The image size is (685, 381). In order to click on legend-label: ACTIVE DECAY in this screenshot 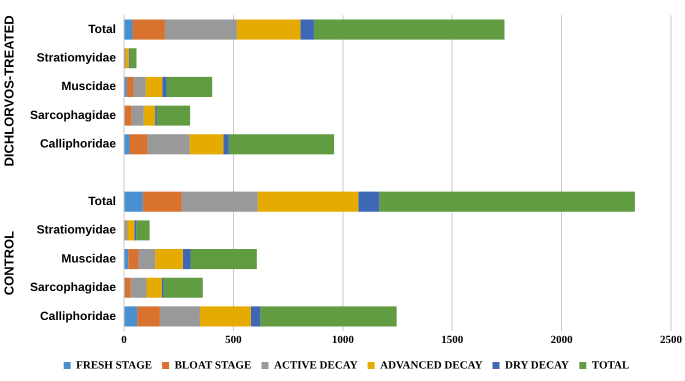, I will do `click(316, 365)`.